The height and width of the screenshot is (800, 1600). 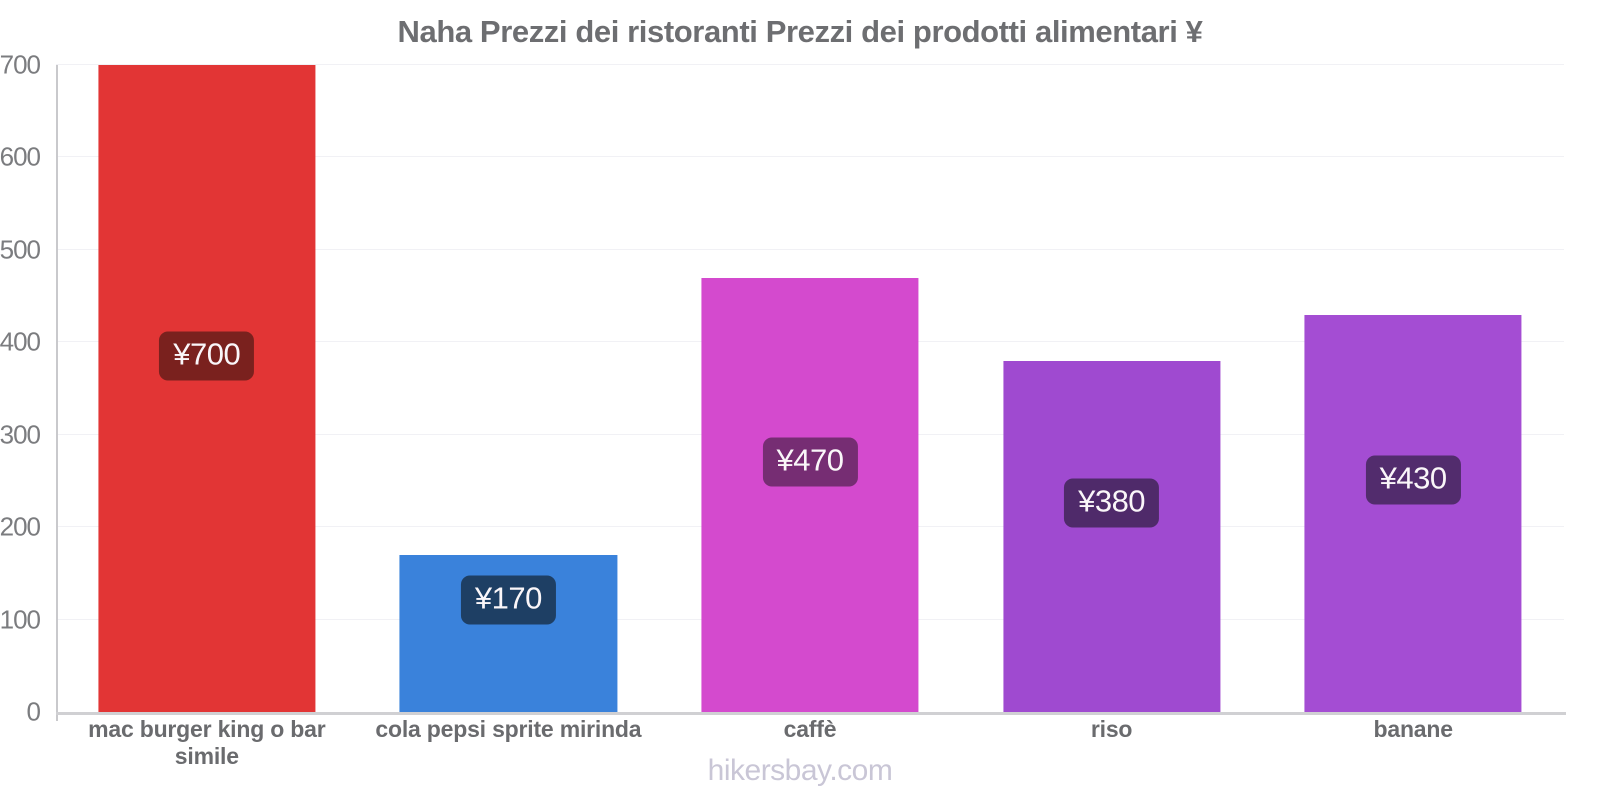 I want to click on bar-value-badge: ¥700, so click(x=207, y=355).